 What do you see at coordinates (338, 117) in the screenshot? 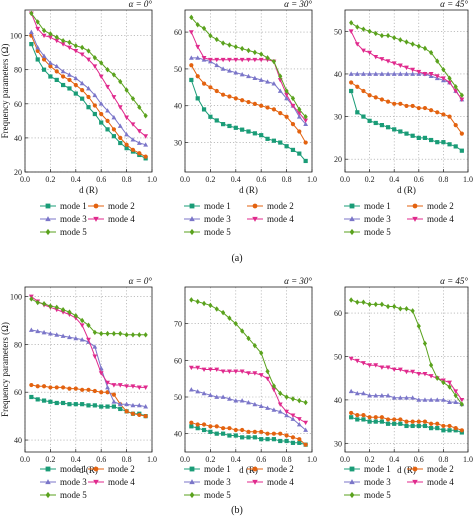
I see `y-tick-label: 30` at bounding box center [338, 117].